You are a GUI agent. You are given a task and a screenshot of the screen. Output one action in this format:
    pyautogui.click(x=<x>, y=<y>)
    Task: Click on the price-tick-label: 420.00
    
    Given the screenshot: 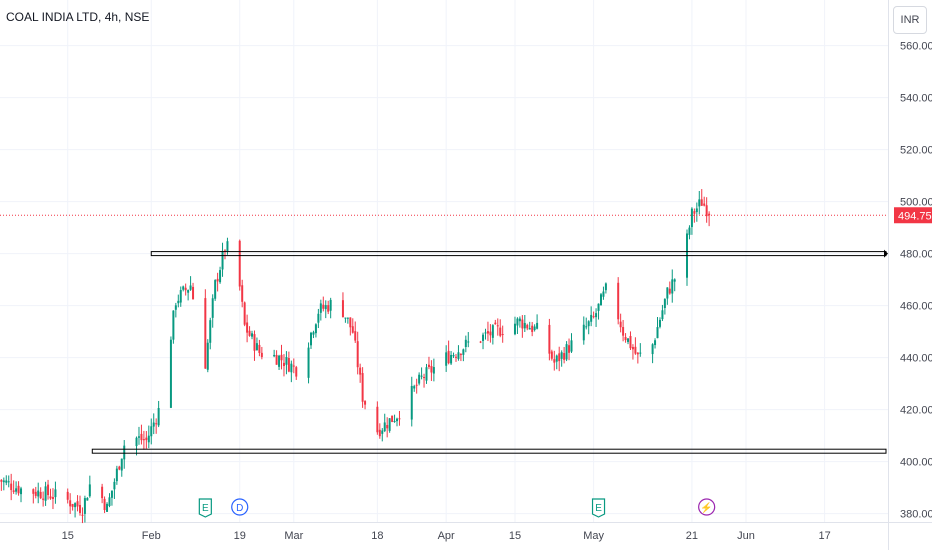 What is the action you would take?
    pyautogui.click(x=916, y=411)
    